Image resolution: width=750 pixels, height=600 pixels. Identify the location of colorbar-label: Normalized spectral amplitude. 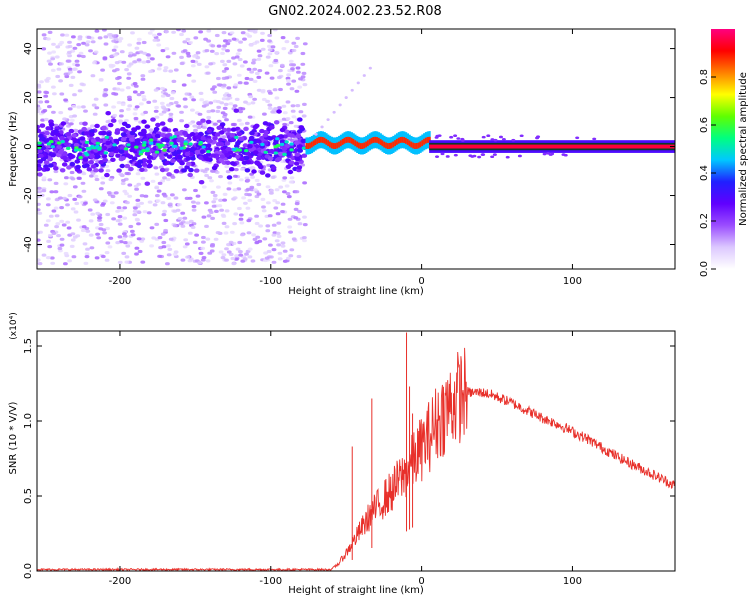
(743, 149).